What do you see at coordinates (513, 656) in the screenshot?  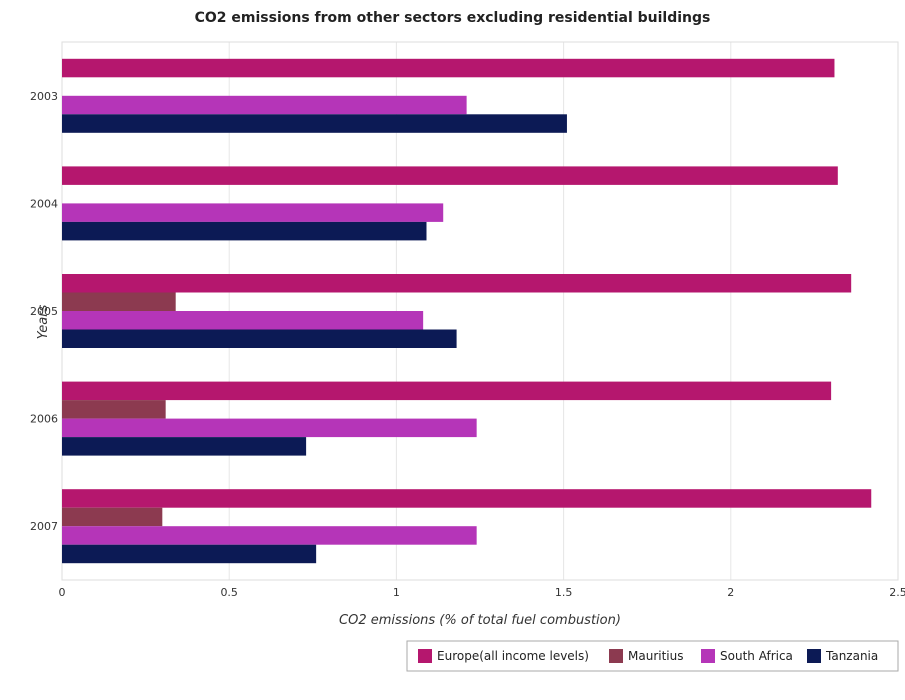 I see `legend-label: Europe(all income levels)` at bounding box center [513, 656].